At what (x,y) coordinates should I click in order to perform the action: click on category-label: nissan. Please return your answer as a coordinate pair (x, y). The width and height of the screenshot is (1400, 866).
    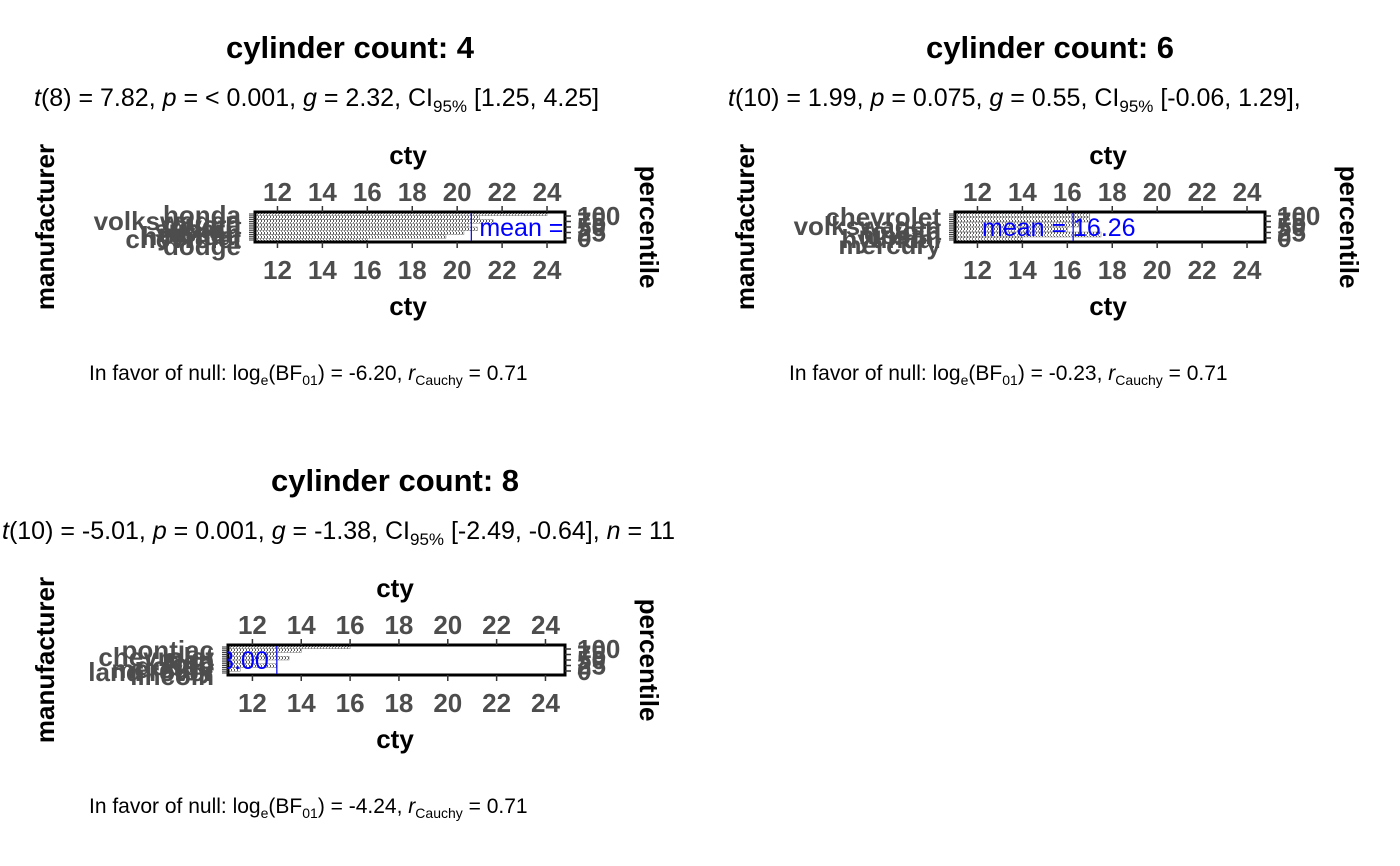
    Looking at the image, I should click on (900, 235).